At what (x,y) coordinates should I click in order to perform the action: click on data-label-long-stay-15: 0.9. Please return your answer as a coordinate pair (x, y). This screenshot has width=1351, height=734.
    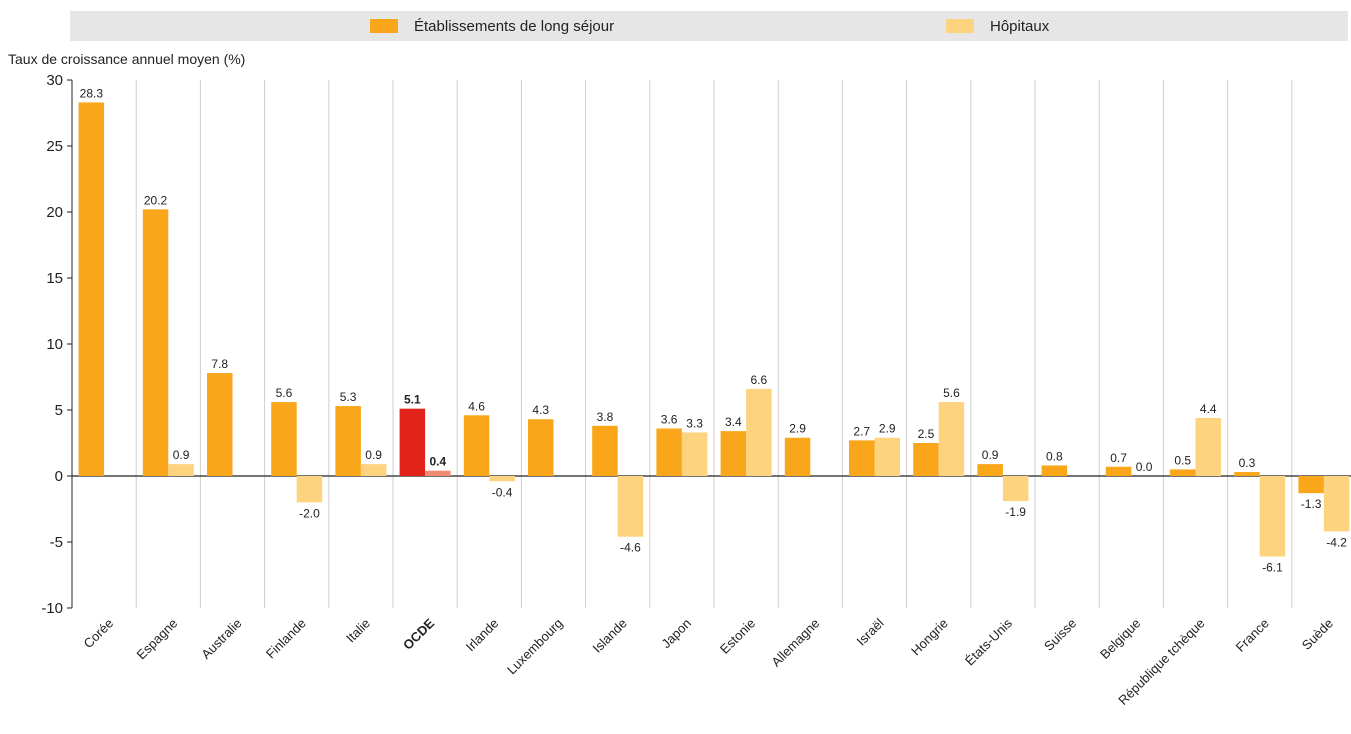
    Looking at the image, I should click on (990, 455).